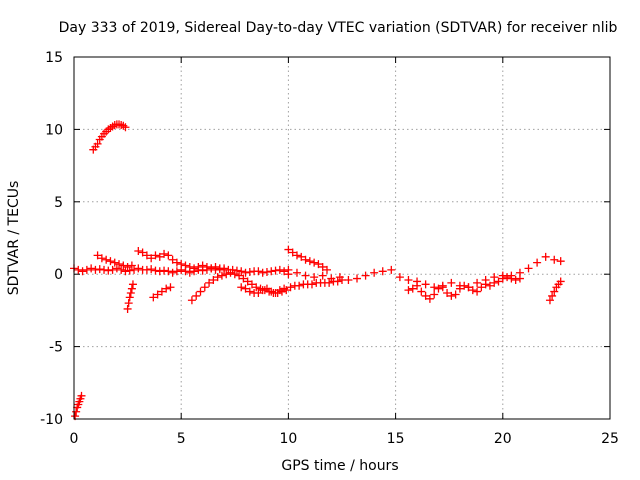  I want to click on x-tick-label: 0, so click(74, 439).